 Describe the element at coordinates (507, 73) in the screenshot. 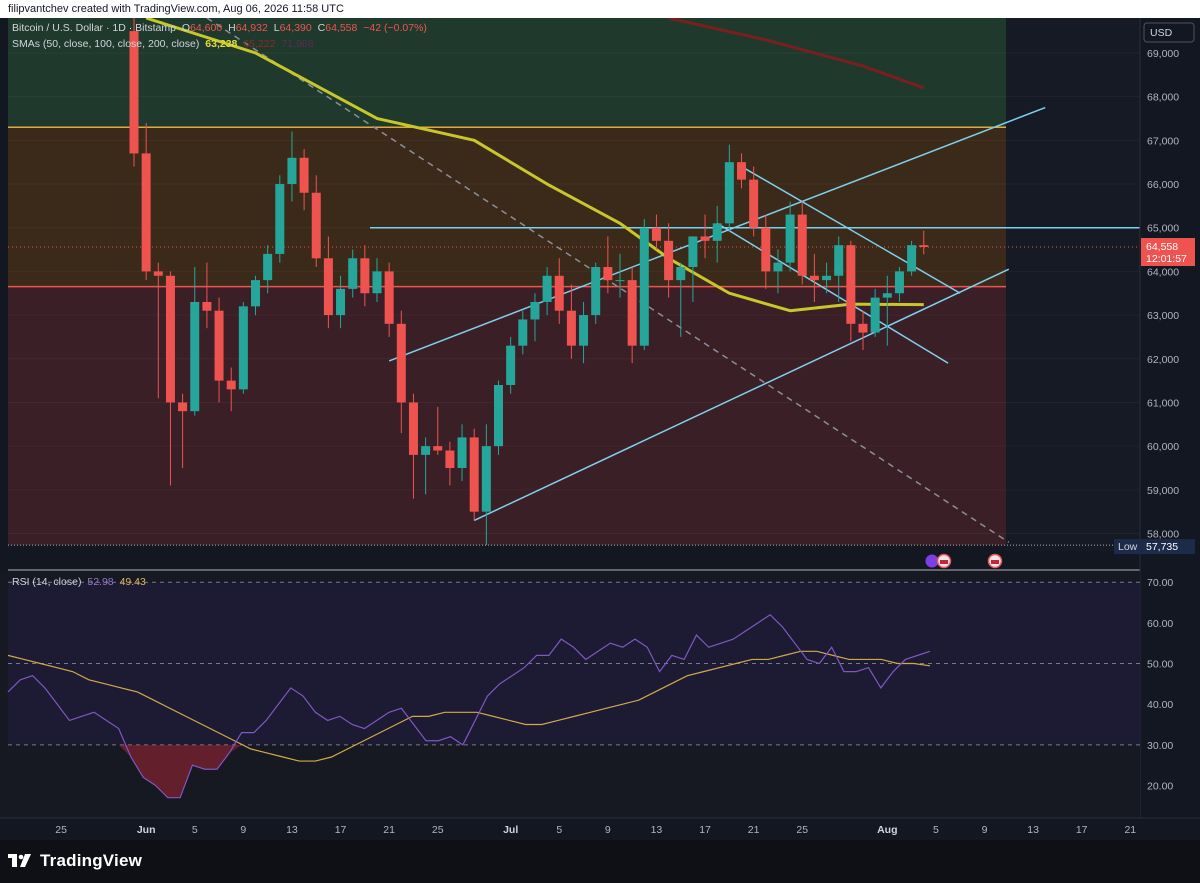

I see `zone-green` at that location.